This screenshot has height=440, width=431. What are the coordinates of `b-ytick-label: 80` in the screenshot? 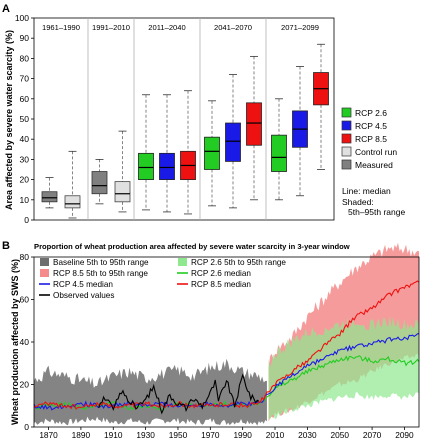 It's located at (25, 257).